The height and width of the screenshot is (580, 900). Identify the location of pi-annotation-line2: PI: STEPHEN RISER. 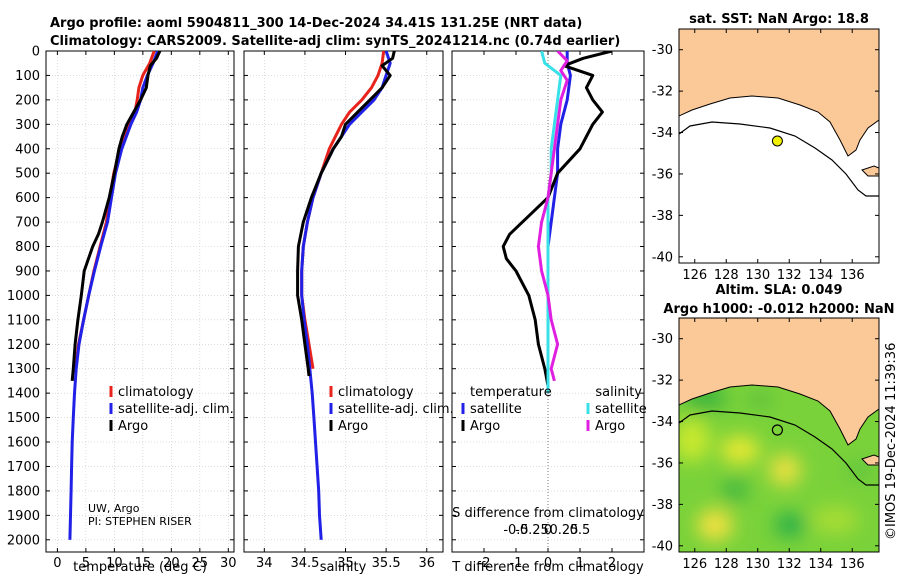
(140, 521).